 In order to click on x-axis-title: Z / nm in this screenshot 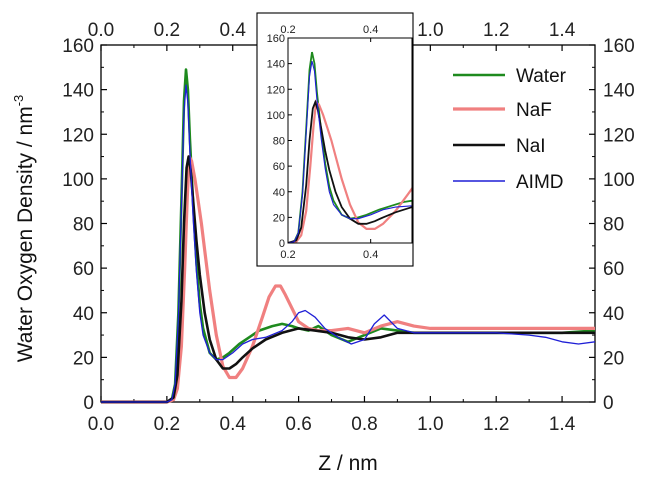, I will do `click(348, 463)`.